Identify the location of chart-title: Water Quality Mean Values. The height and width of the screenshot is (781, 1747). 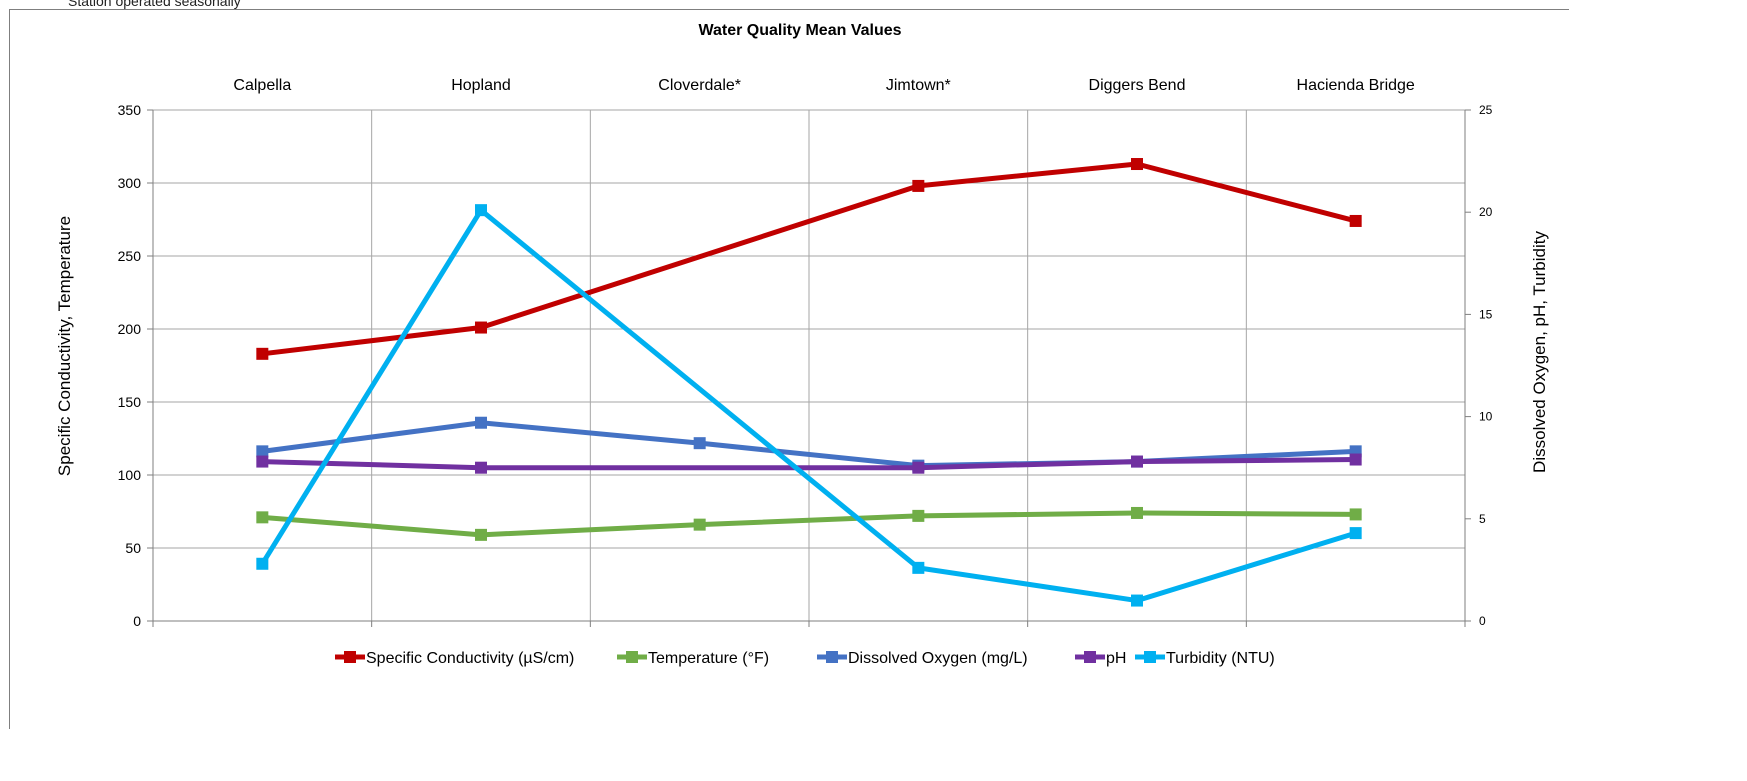
(799, 30).